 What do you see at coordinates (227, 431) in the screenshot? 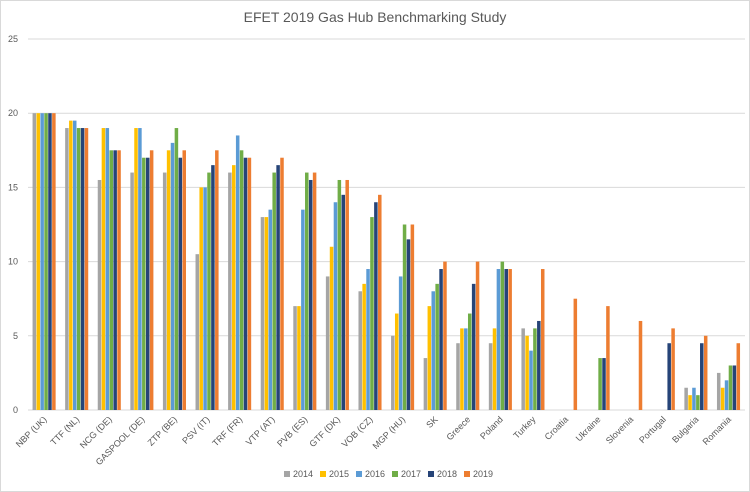
I see `x-tick-label: TRF (FR)` at bounding box center [227, 431].